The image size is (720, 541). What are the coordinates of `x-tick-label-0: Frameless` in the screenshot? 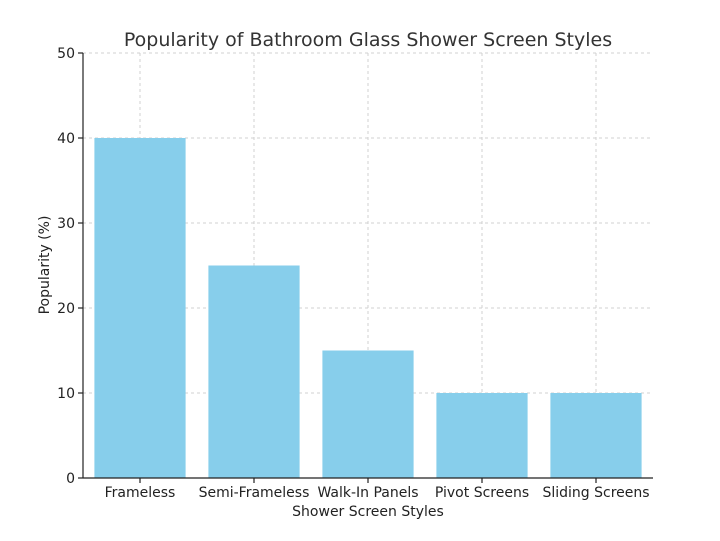 It's located at (140, 493).